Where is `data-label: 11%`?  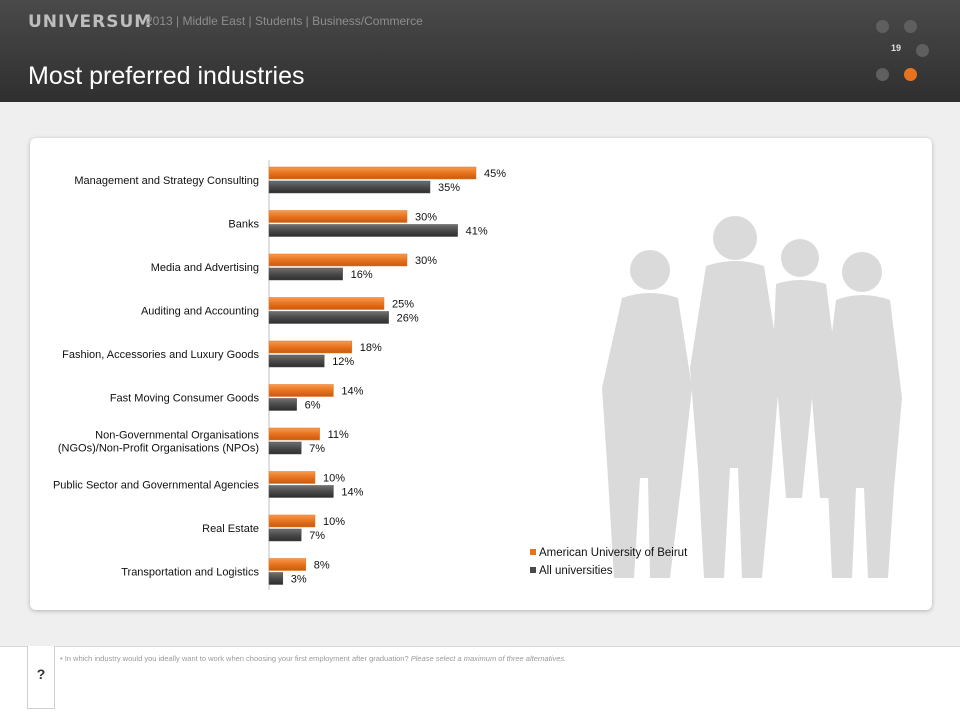
data-label: 11% is located at coordinates (338, 435).